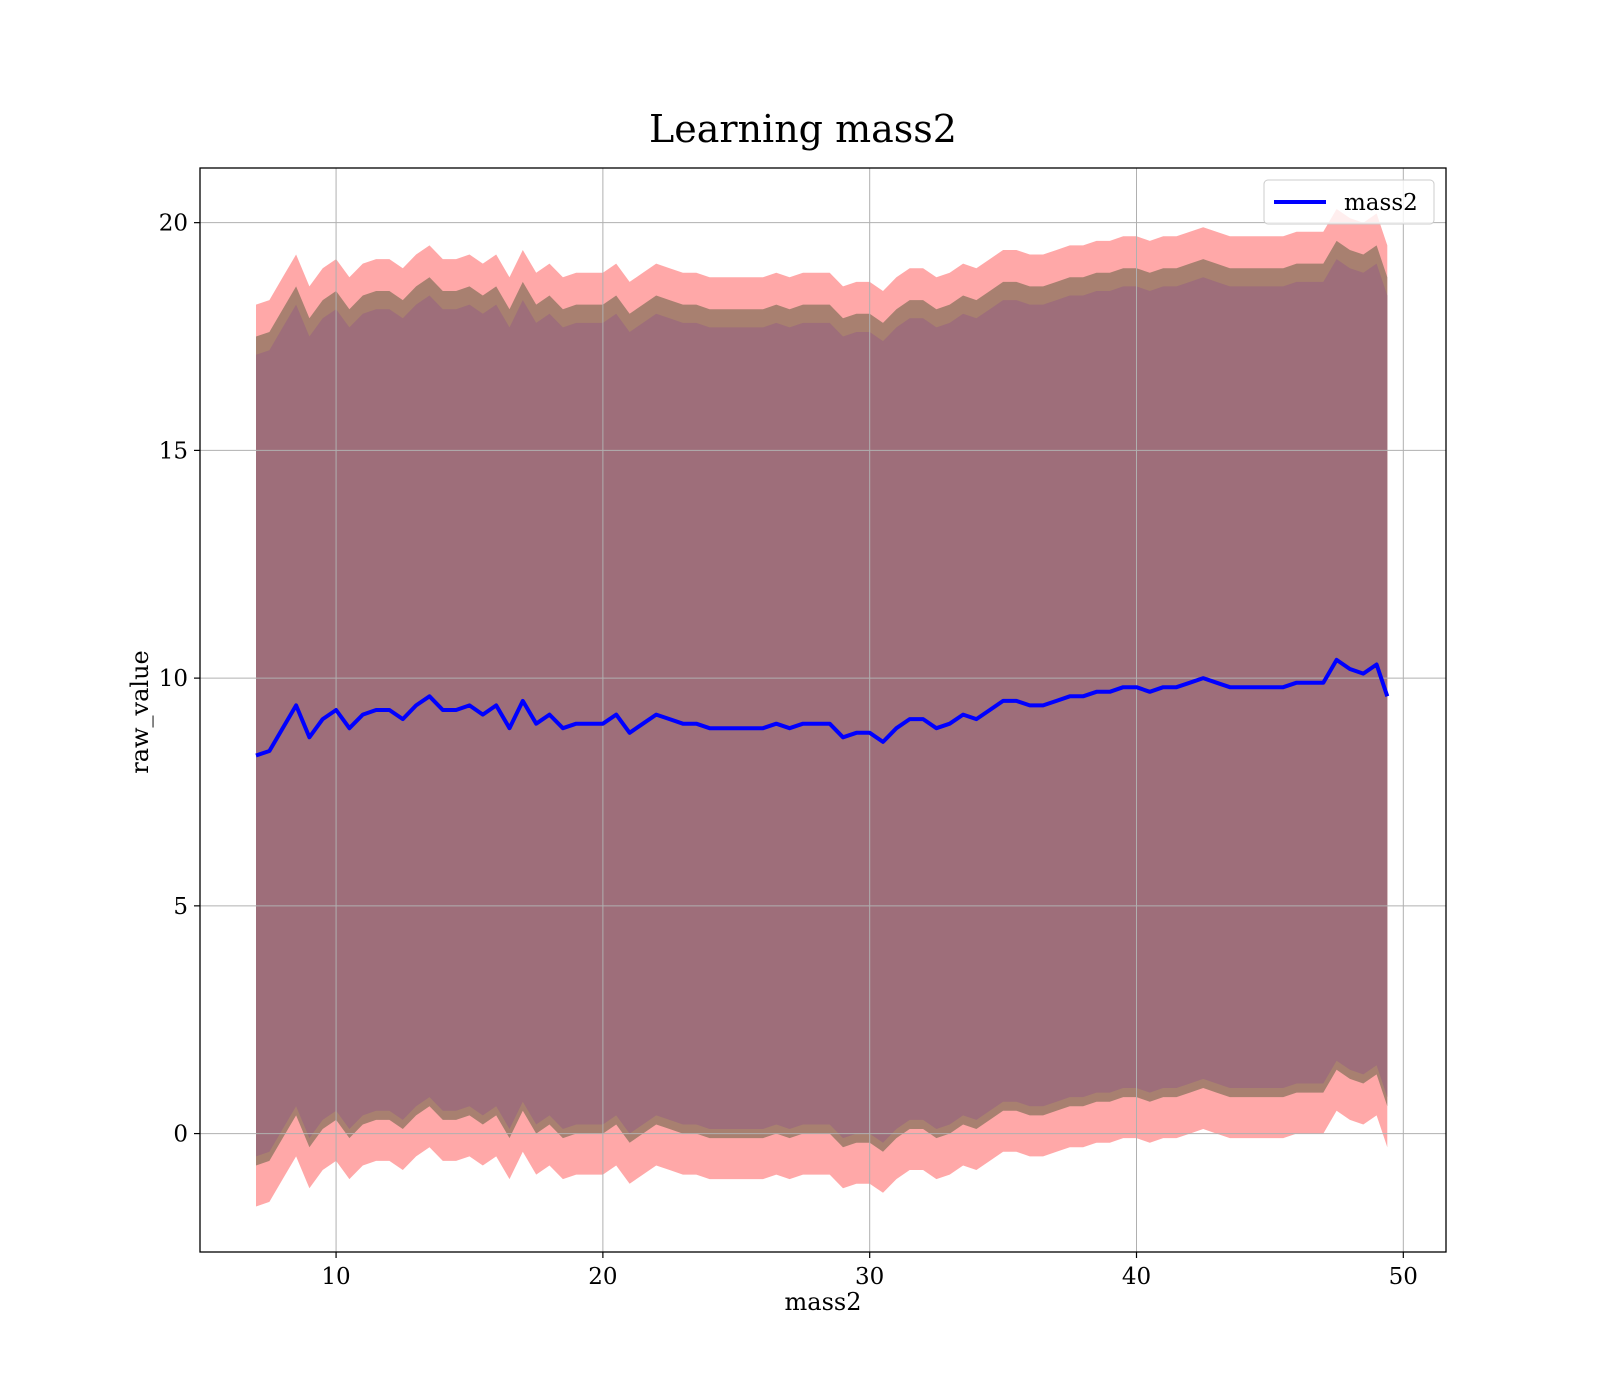  Describe the element at coordinates (173, 224) in the screenshot. I see `y-tick-label: 20` at that location.